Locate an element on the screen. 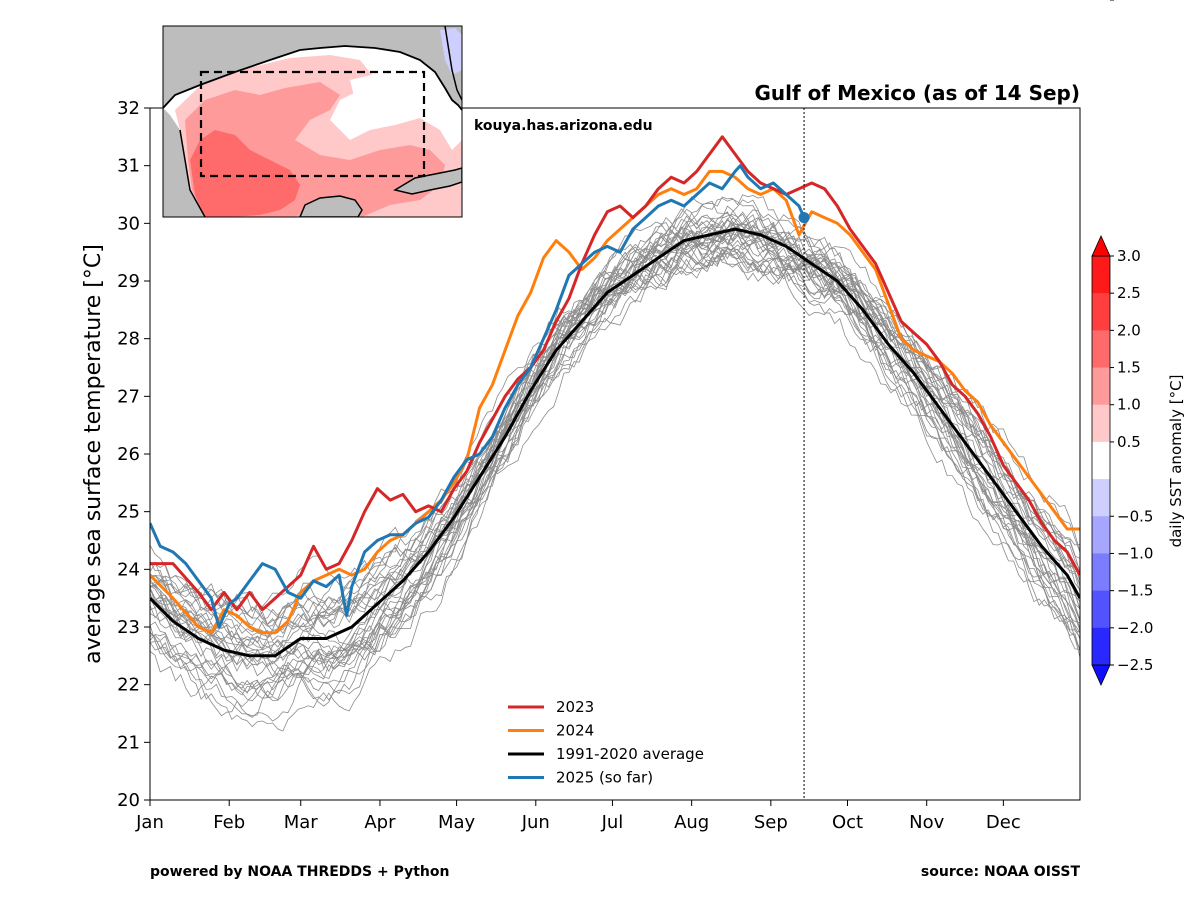 The image size is (1200, 900). colorbar-tick-label: 2.5 is located at coordinates (1129, 293).